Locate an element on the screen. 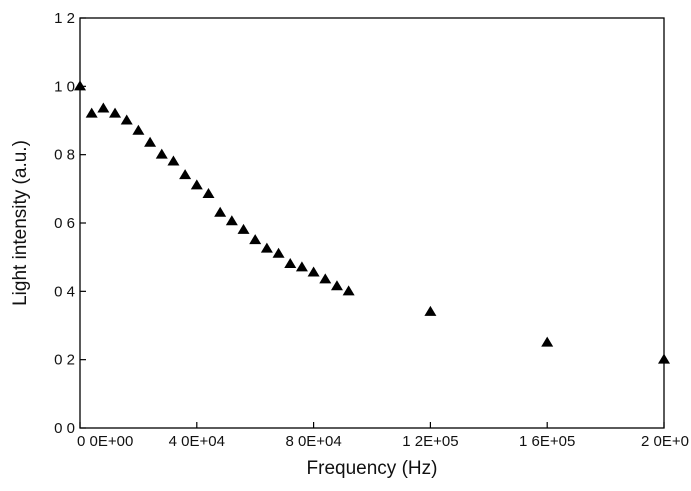 This screenshot has width=691, height=491. x-axis-title: Frequency (Hz) is located at coordinates (372, 468).